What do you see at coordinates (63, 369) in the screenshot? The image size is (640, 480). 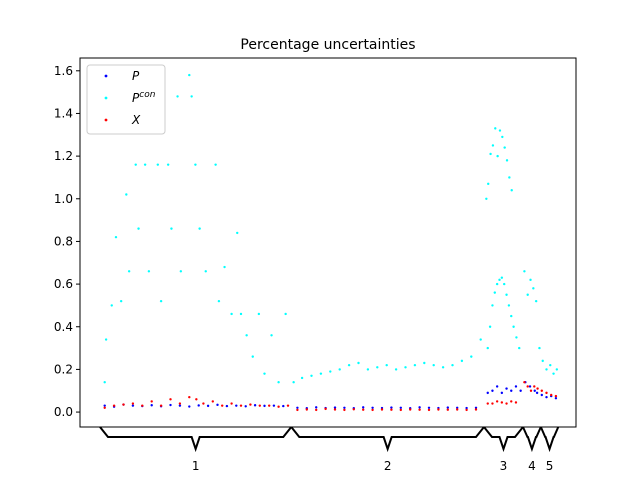 I see `y-tick-label: 0.2` at bounding box center [63, 369].